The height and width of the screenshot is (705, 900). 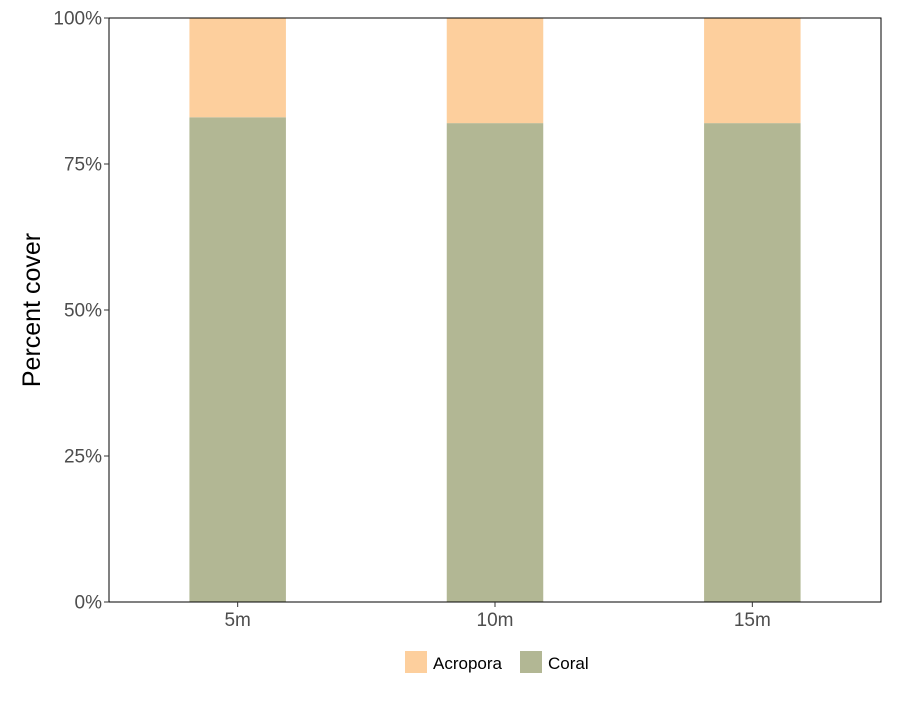 I want to click on bar-acropora-15m, so click(x=752, y=71).